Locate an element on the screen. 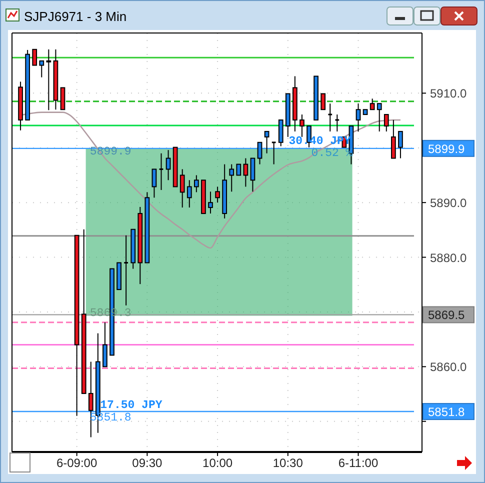  y-tick-label: 5880.0 is located at coordinates (449, 257).